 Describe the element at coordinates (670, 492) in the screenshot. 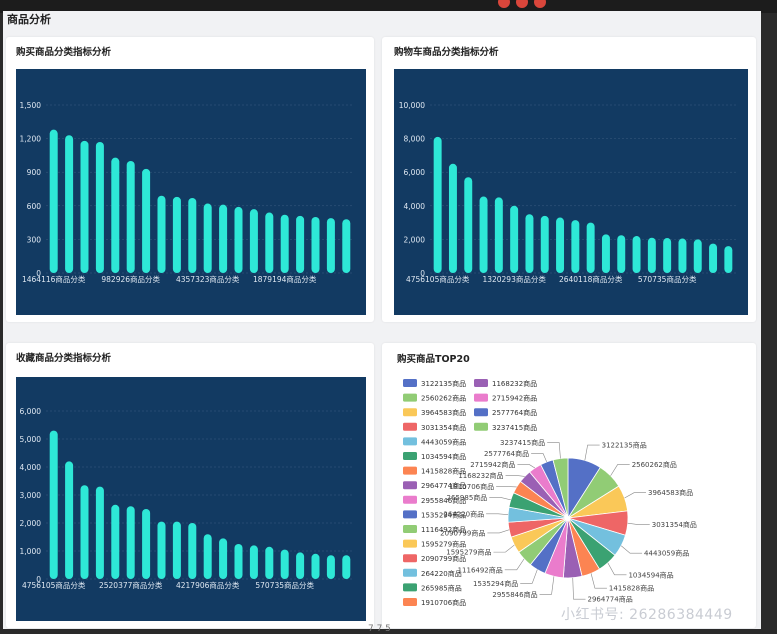

I see `slice-label: 3964583商品` at that location.